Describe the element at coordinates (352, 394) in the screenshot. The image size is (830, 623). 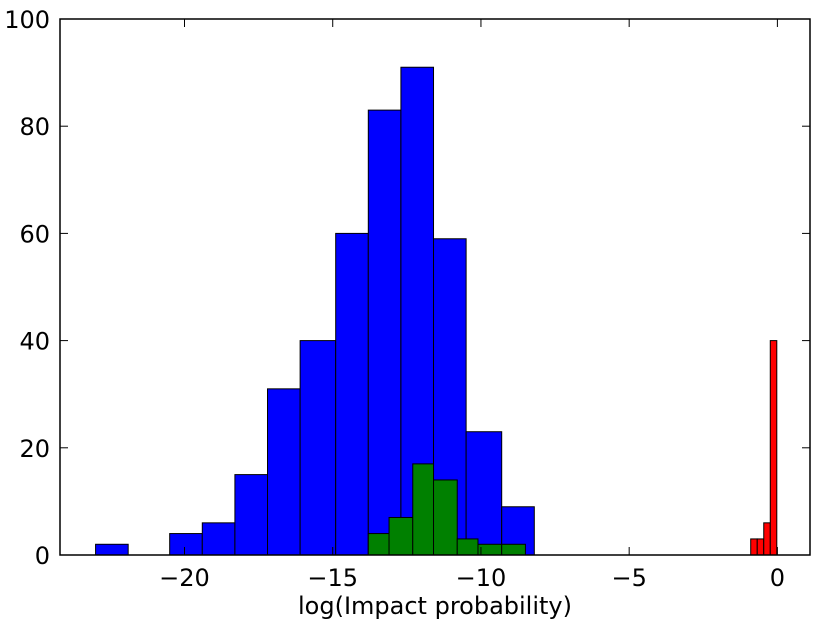
I see `histogram-bar-s0-b6` at that location.